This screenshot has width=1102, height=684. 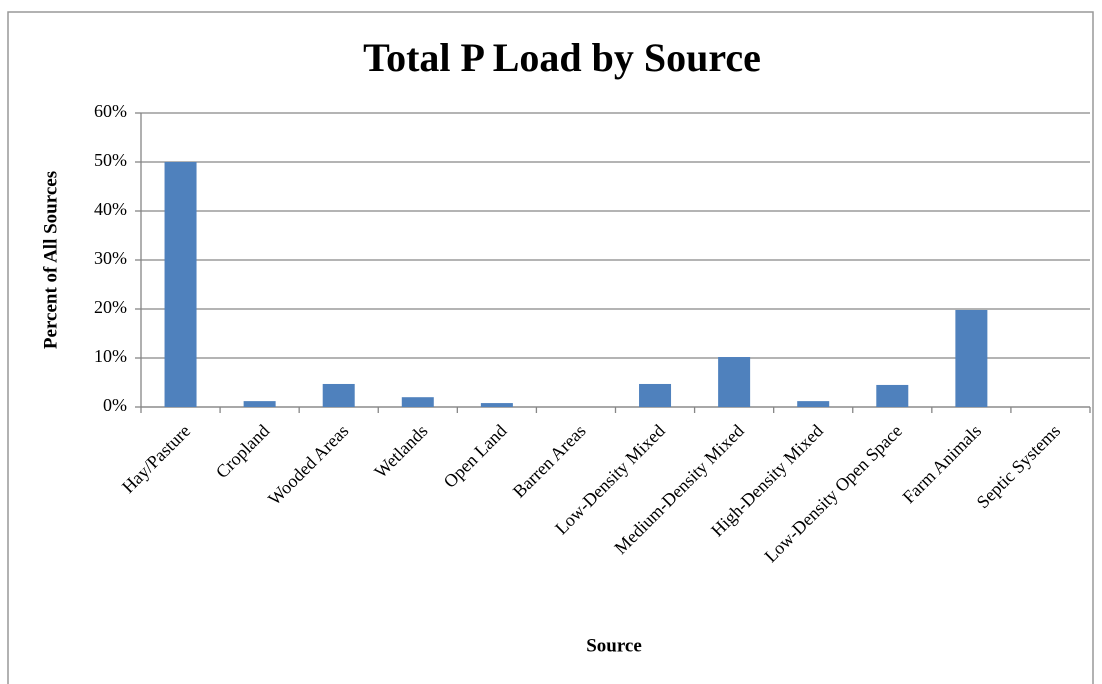 I want to click on y-axis-label: Percent of All Sources, so click(x=50, y=260).